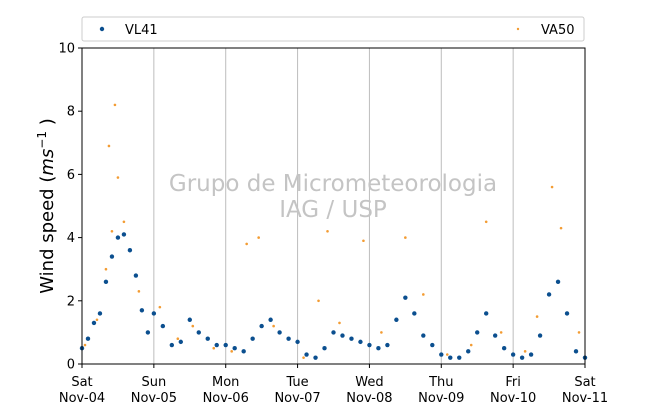  What do you see at coordinates (585, 398) in the screenshot?
I see `x-tick-date-7: Nov-11` at bounding box center [585, 398].